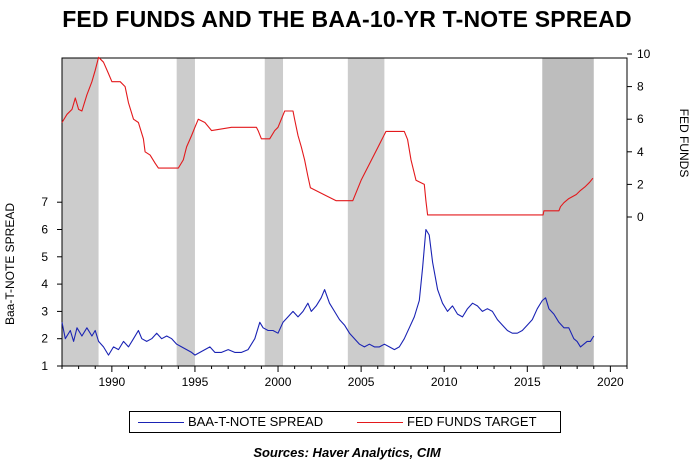 Image resolution: width=694 pixels, height=466 pixels. I want to click on x-tick-label-1990: 1990, so click(112, 382).